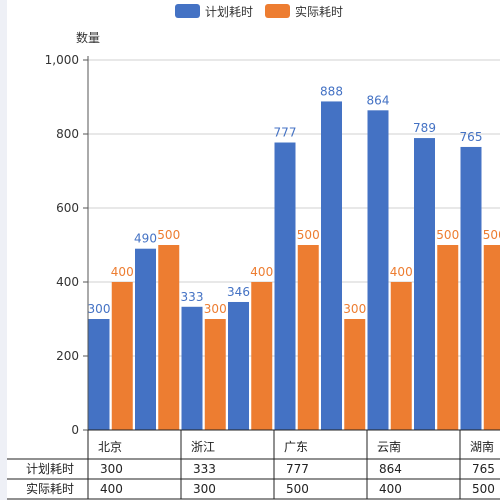  What do you see at coordinates (471, 137) in the screenshot?
I see `bar-value-label: 765` at bounding box center [471, 137].